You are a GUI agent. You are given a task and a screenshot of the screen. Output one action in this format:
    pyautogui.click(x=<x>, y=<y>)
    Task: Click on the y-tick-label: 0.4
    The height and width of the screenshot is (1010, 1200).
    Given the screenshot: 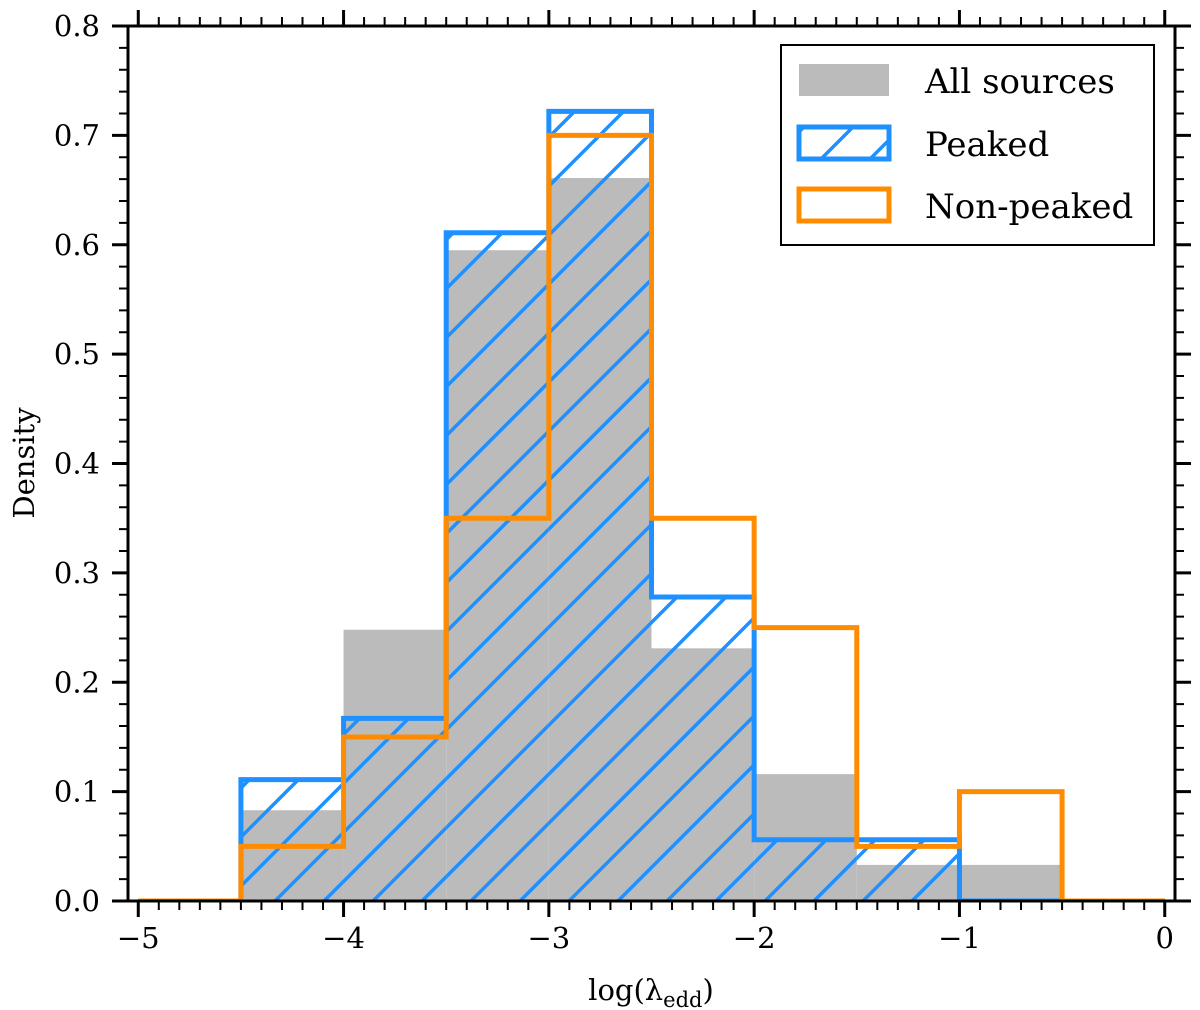 What is the action you would take?
    pyautogui.click(x=77, y=464)
    